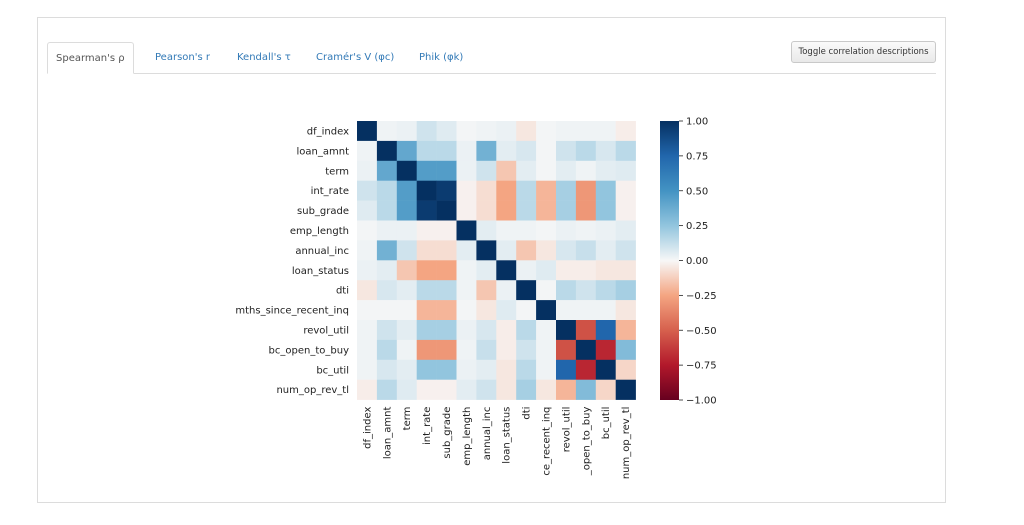 The width and height of the screenshot is (1024, 525). I want to click on y-tick-label: bc_open_to_buy, so click(309, 350).